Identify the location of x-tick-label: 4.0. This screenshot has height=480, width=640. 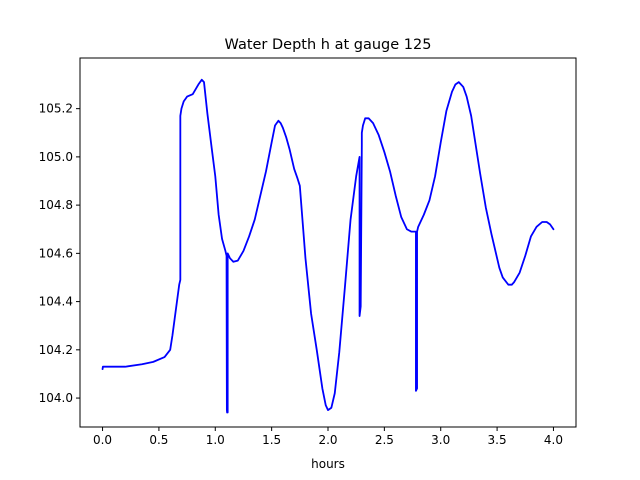
(553, 440).